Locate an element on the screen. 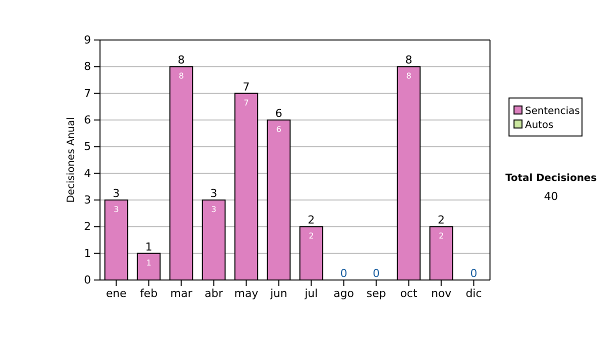 The height and width of the screenshot is (340, 600). text: Total Decisiones is located at coordinates (551, 178).